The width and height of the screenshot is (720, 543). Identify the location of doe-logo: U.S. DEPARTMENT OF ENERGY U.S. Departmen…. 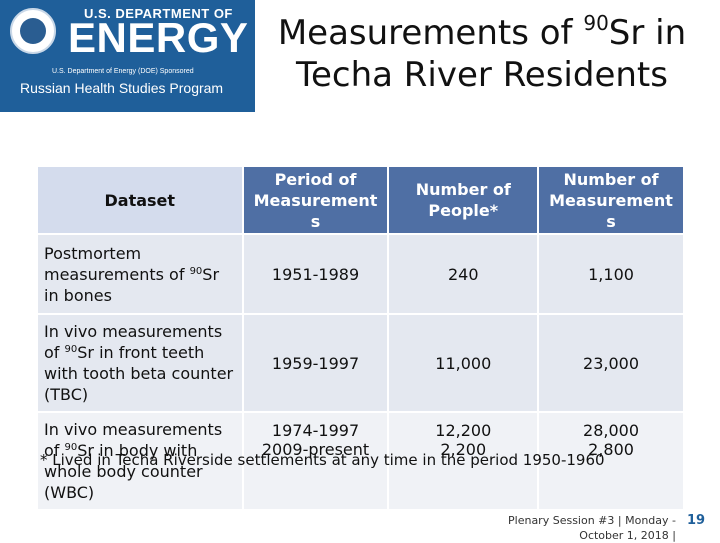
(127, 56).